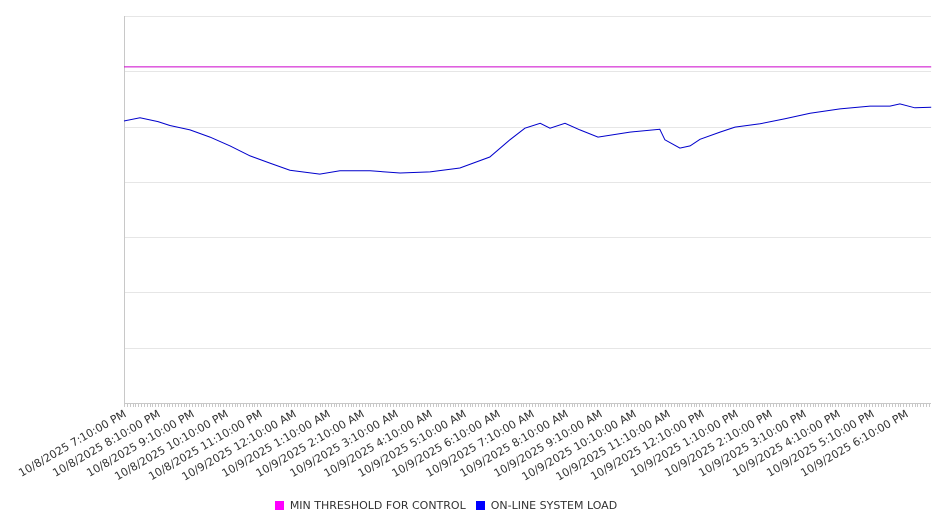 This screenshot has width=946, height=526. Describe the element at coordinates (554, 505) in the screenshot. I see `legend-label-load: ON-LINE SYSTEM LOAD` at that location.